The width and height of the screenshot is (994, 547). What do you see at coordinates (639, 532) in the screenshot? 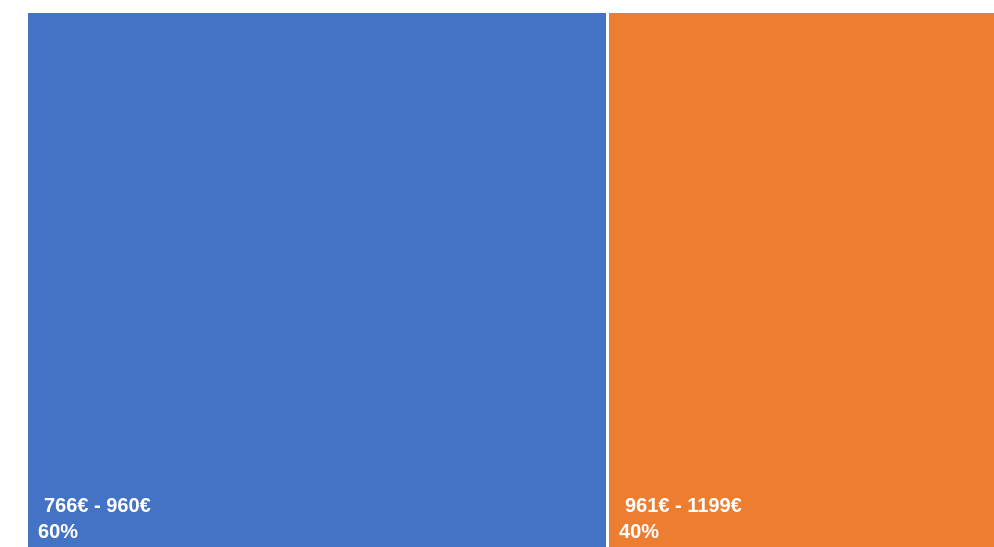
I see `percent-label: 40%` at bounding box center [639, 532].